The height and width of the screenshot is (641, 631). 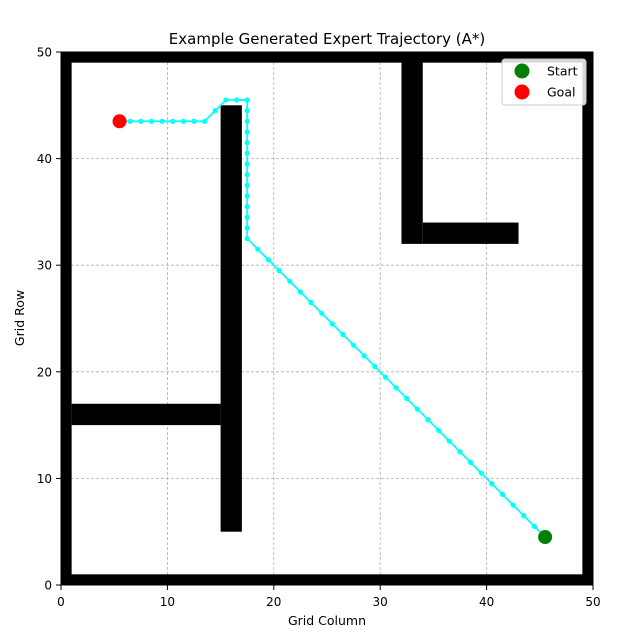 What do you see at coordinates (44, 479) in the screenshot?
I see `y-tick-label: 10` at bounding box center [44, 479].